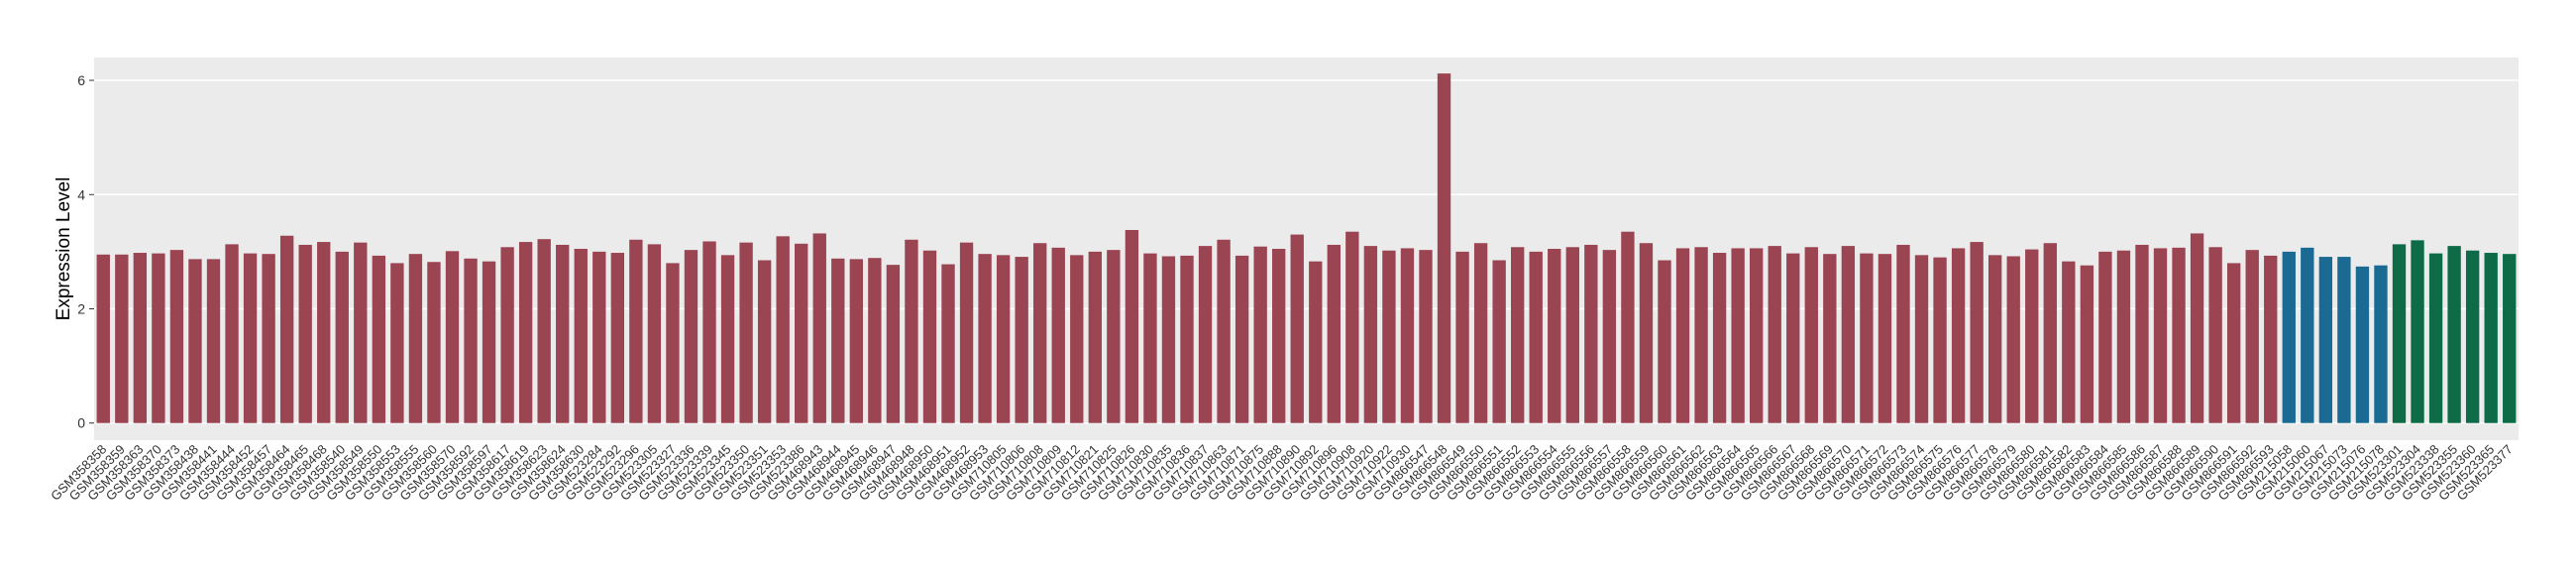 Image resolution: width=2576 pixels, height=575 pixels. What do you see at coordinates (64, 249) in the screenshot?
I see `y-axis-label: Expression Level` at bounding box center [64, 249].